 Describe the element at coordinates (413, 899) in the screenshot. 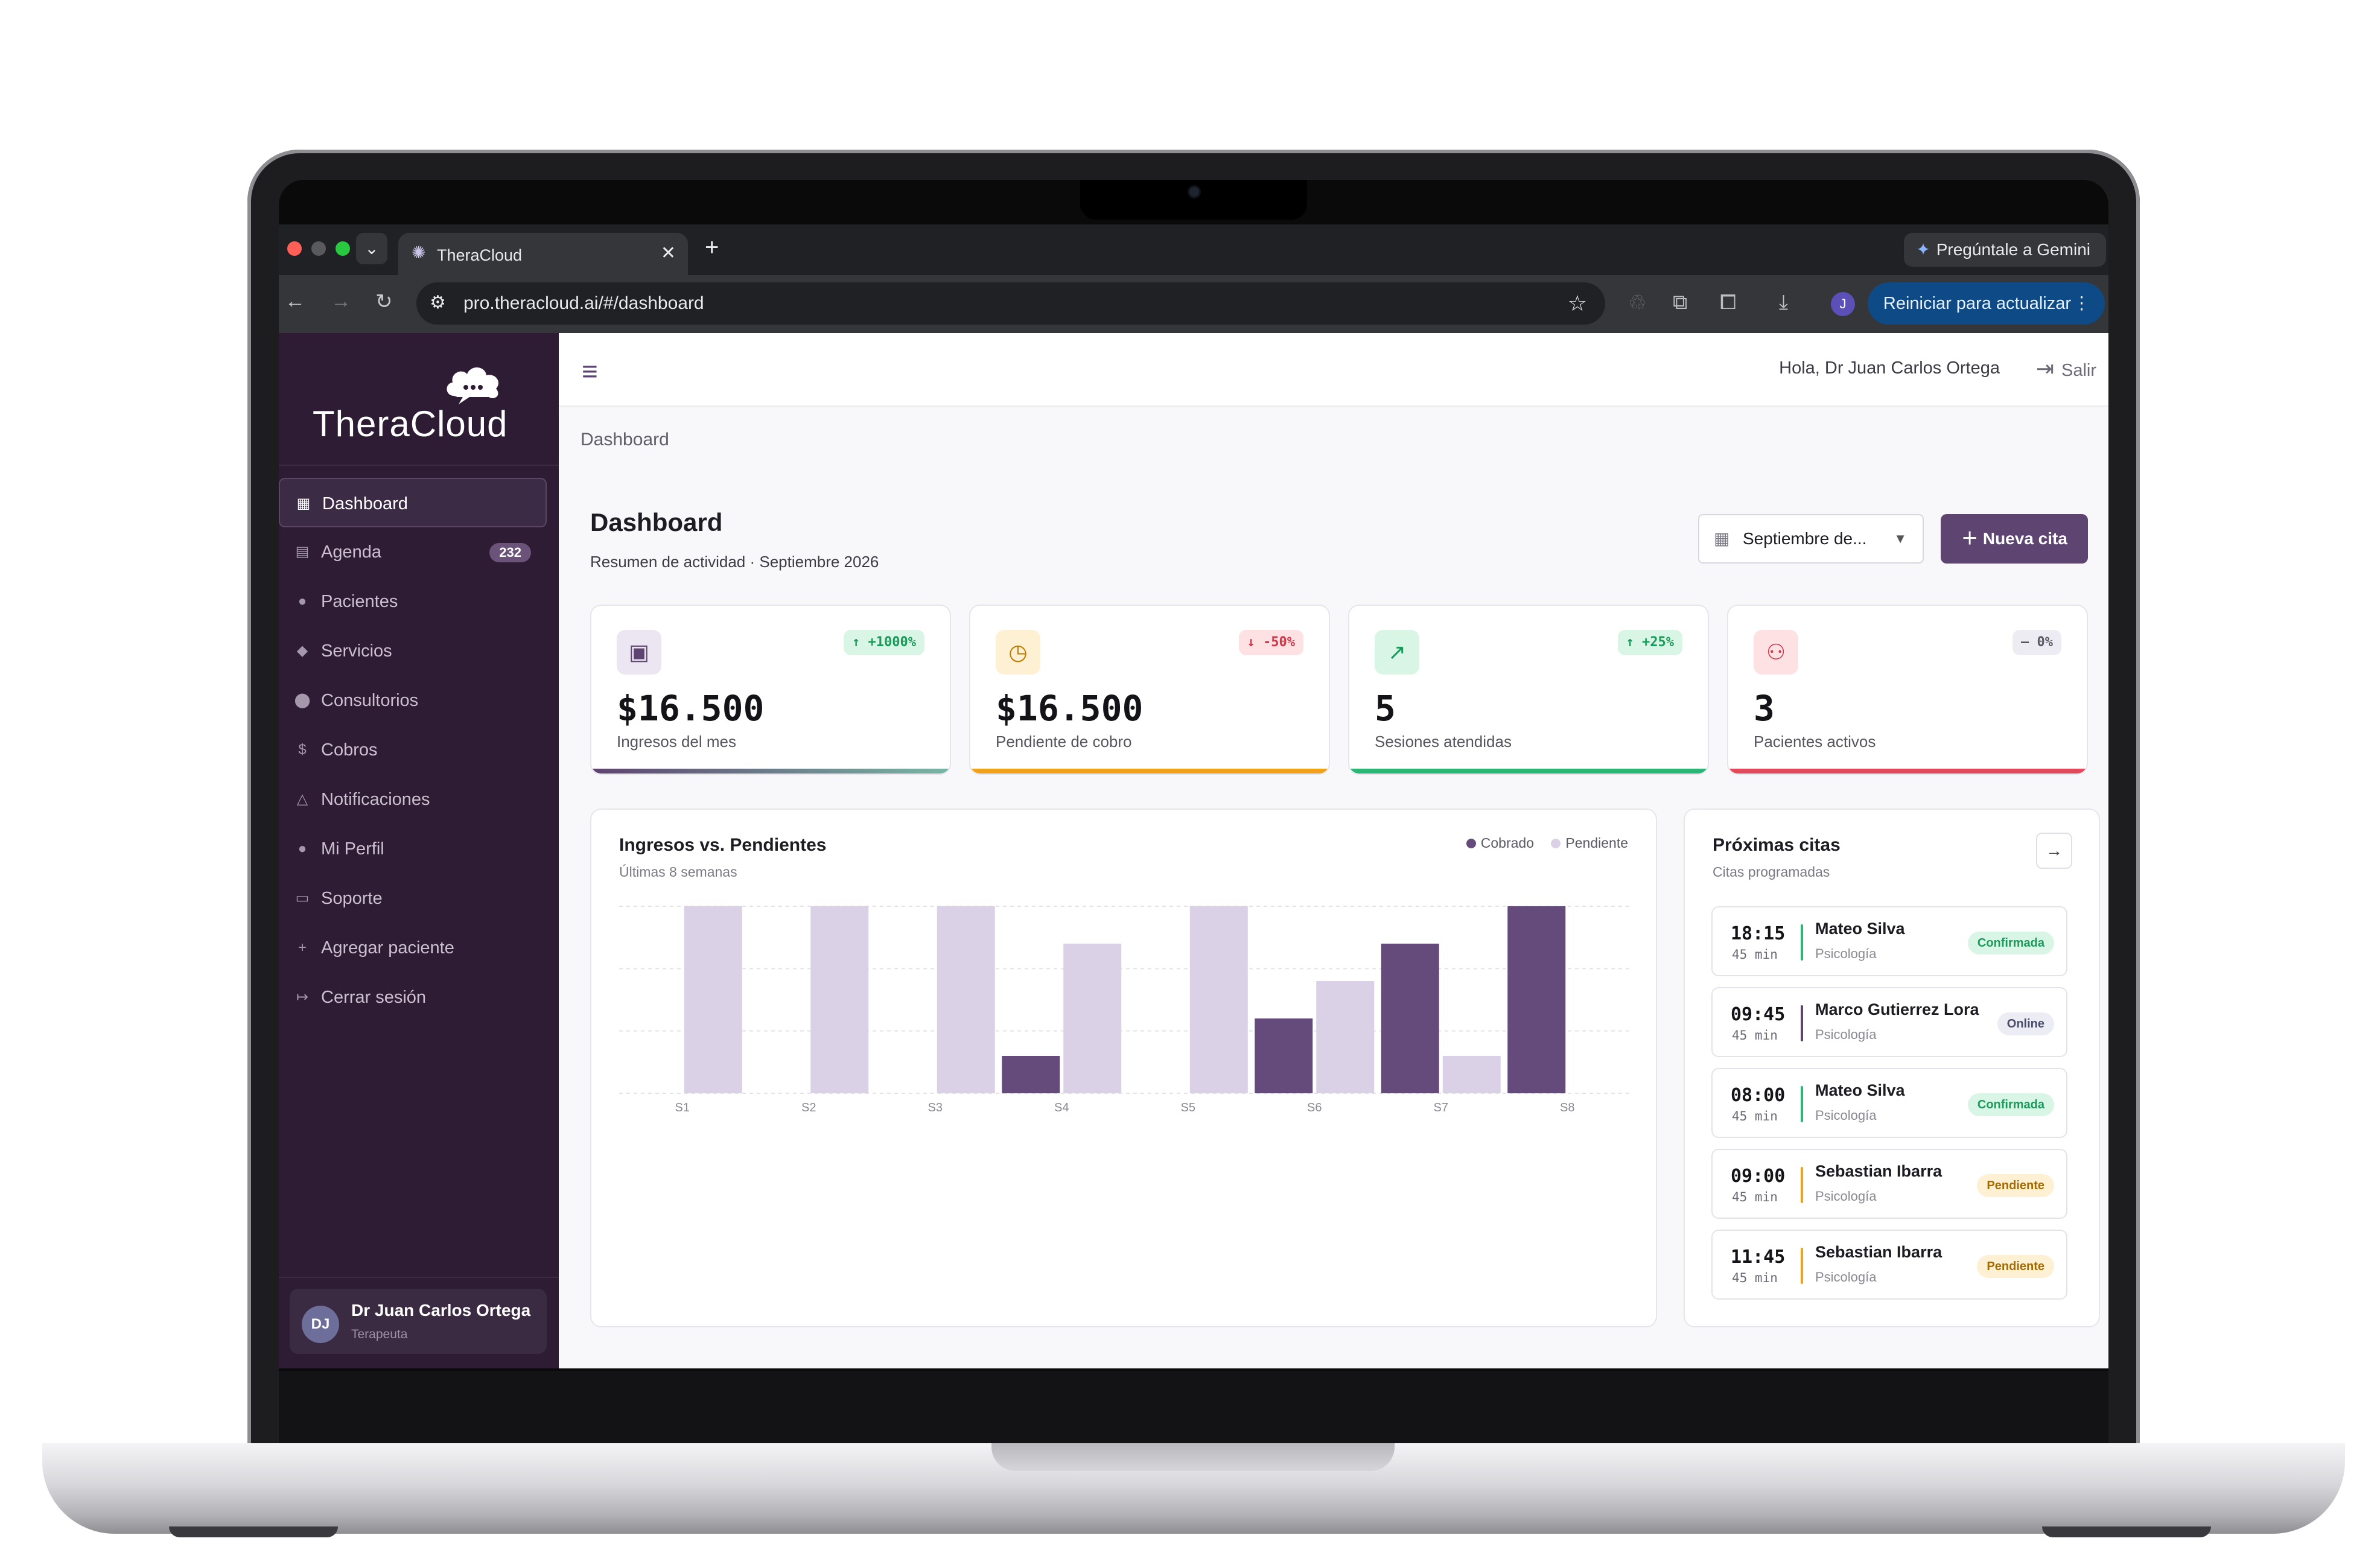

I see `sidebar-item-soporte: ▭ Soporte` at that location.